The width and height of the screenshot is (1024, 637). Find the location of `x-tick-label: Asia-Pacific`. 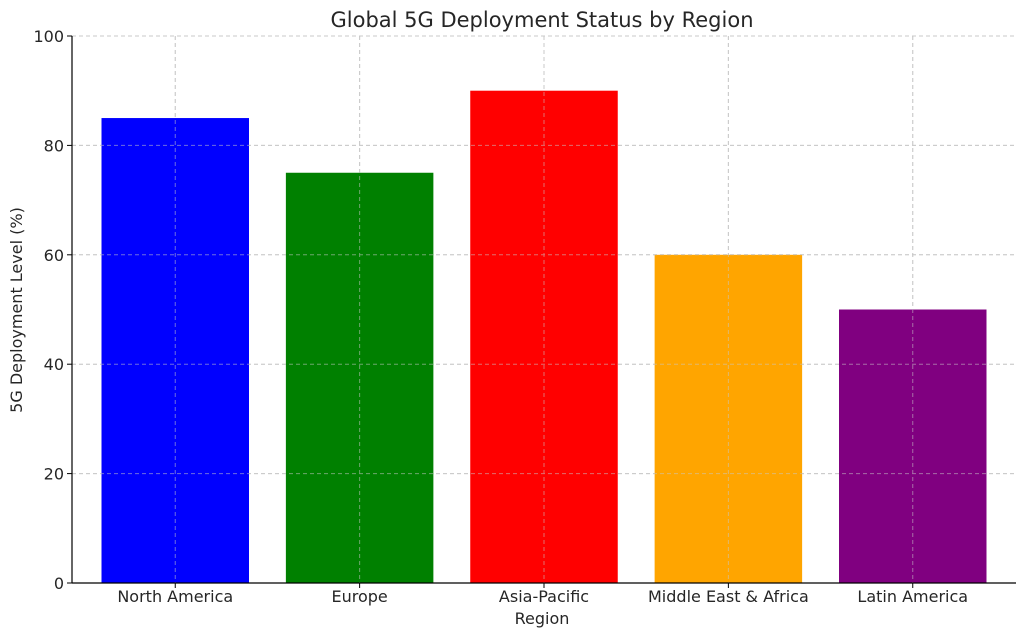

x-tick-label: Asia-Pacific is located at coordinates (544, 596).